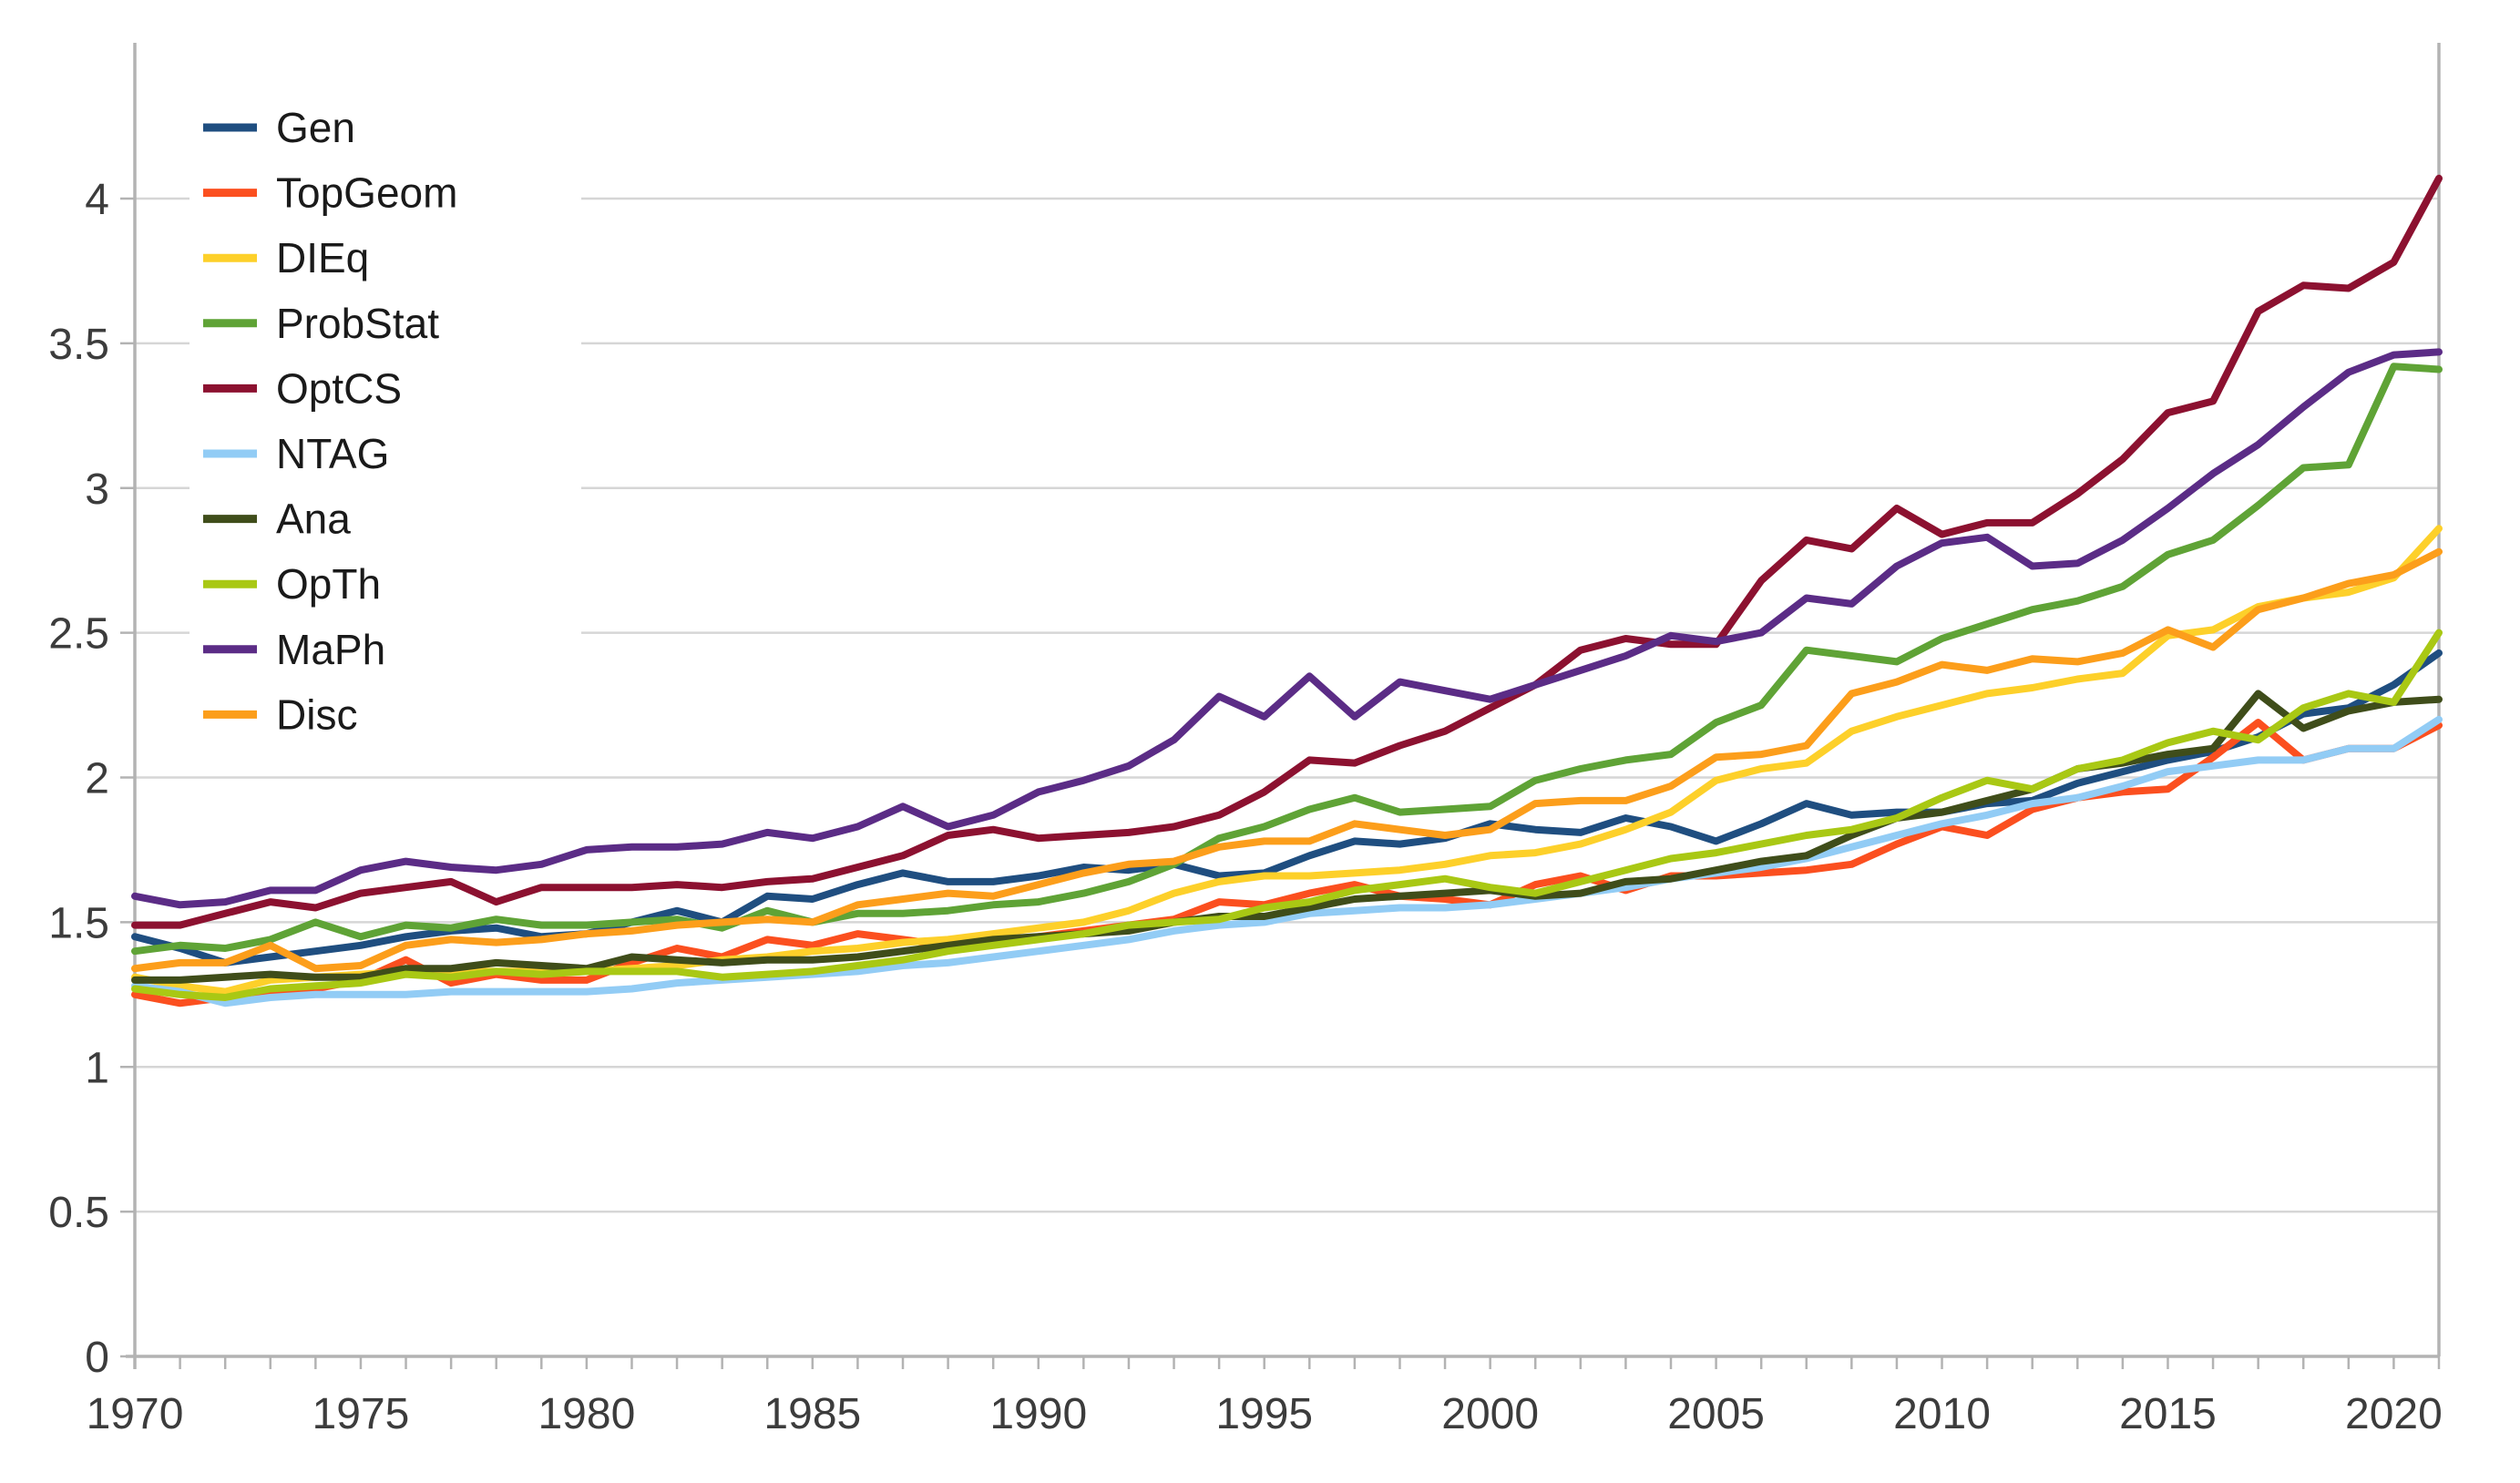 Image resolution: width=2520 pixels, height=1483 pixels. What do you see at coordinates (339, 388) in the screenshot?
I see `legend-label-optcs: OptCS` at bounding box center [339, 388].